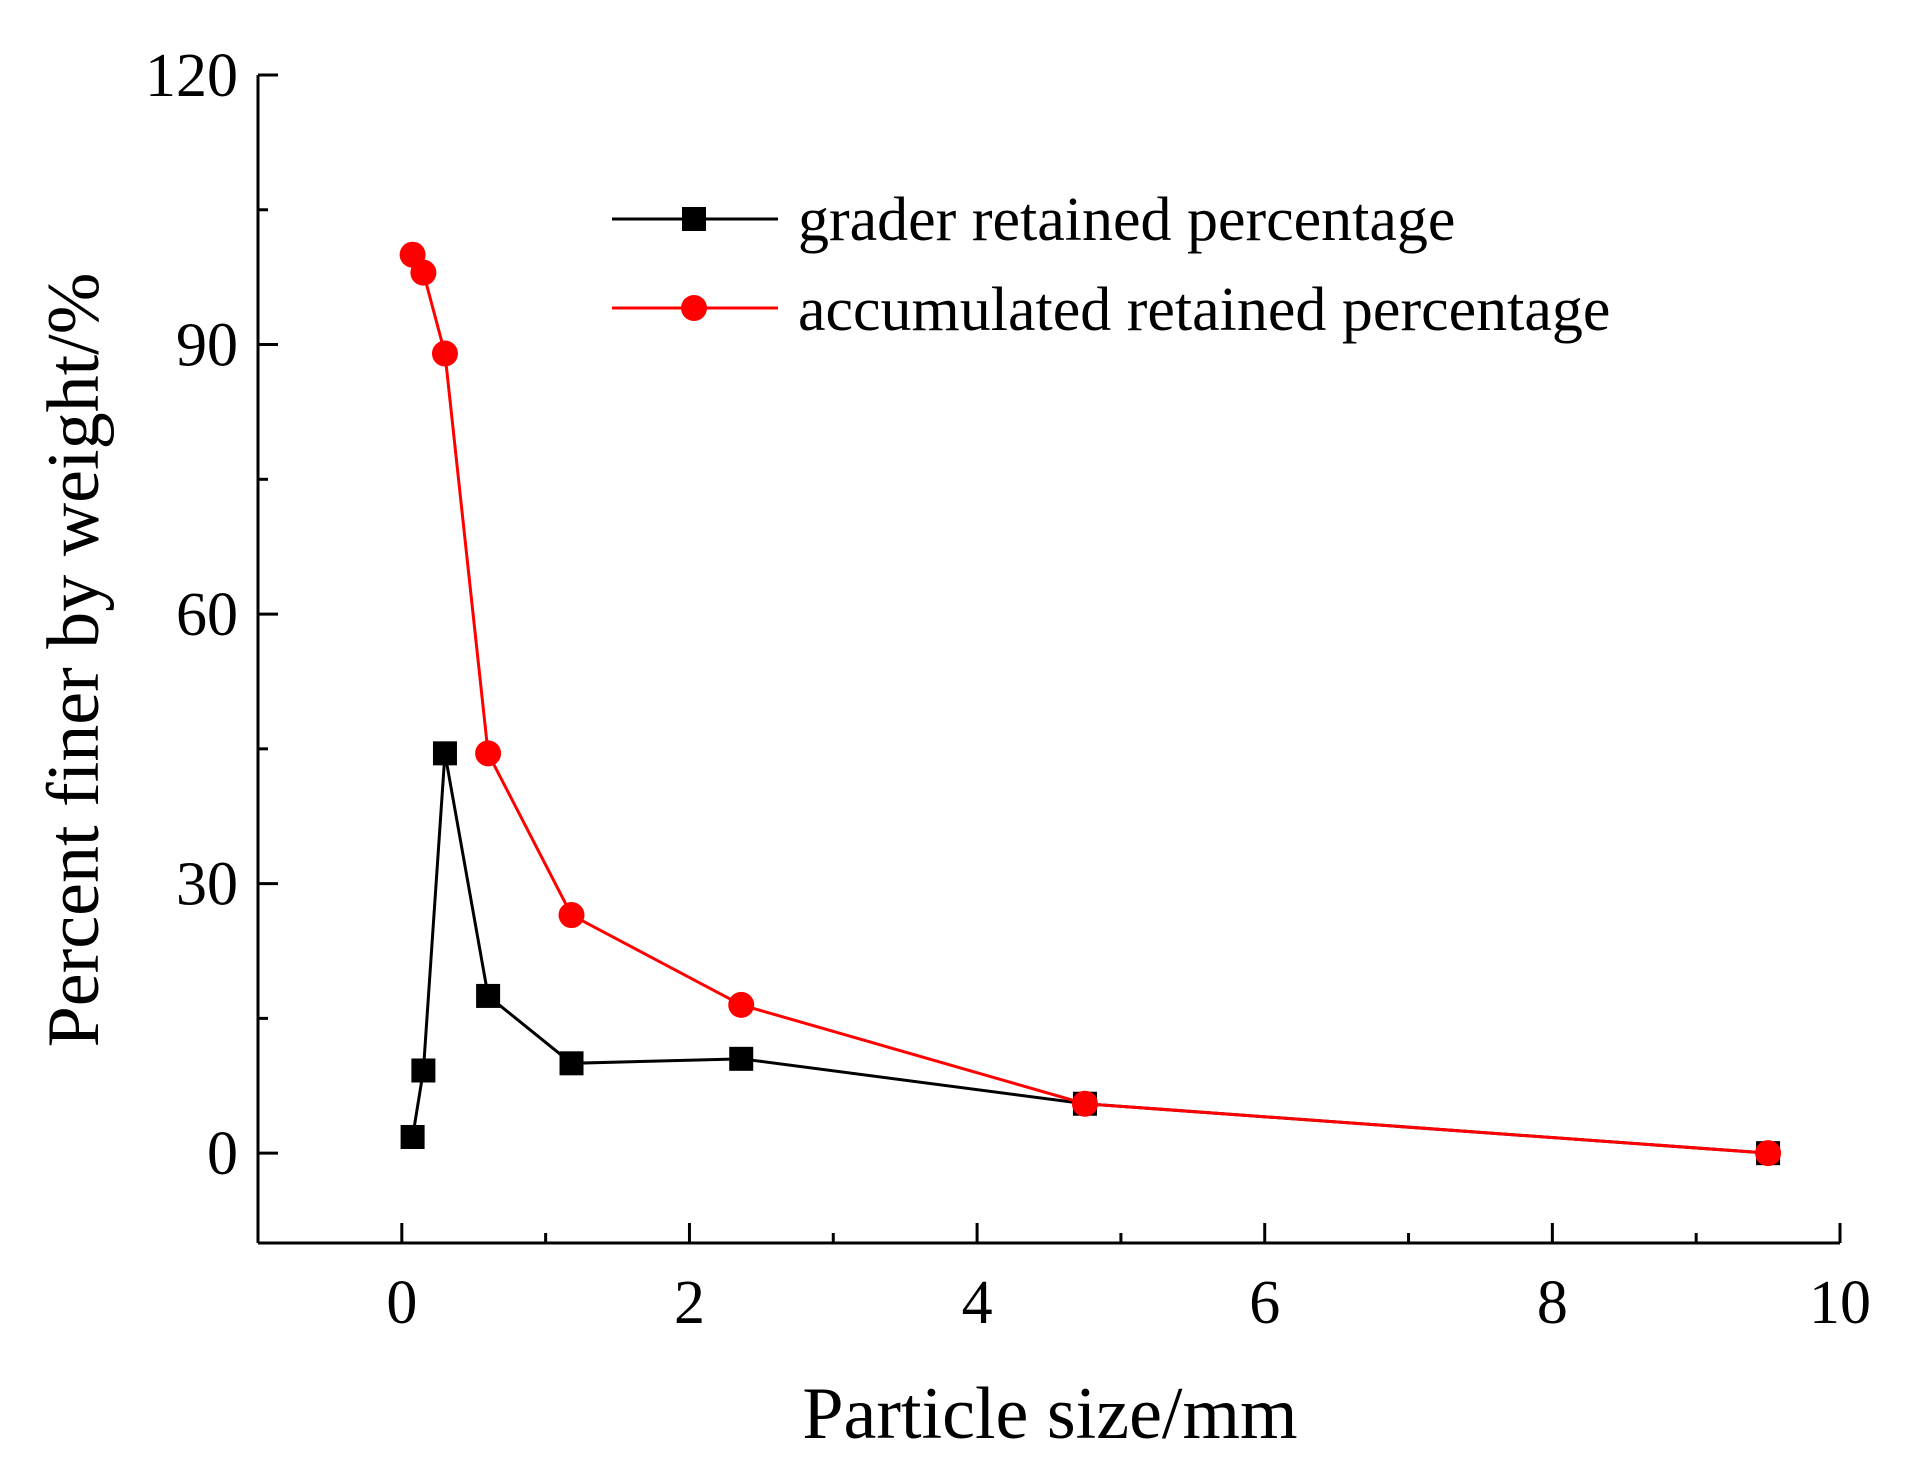  Describe the element at coordinates (1128, 1280) in the screenshot. I see `x-ticks: 0 2 4 6 8 10` at that location.